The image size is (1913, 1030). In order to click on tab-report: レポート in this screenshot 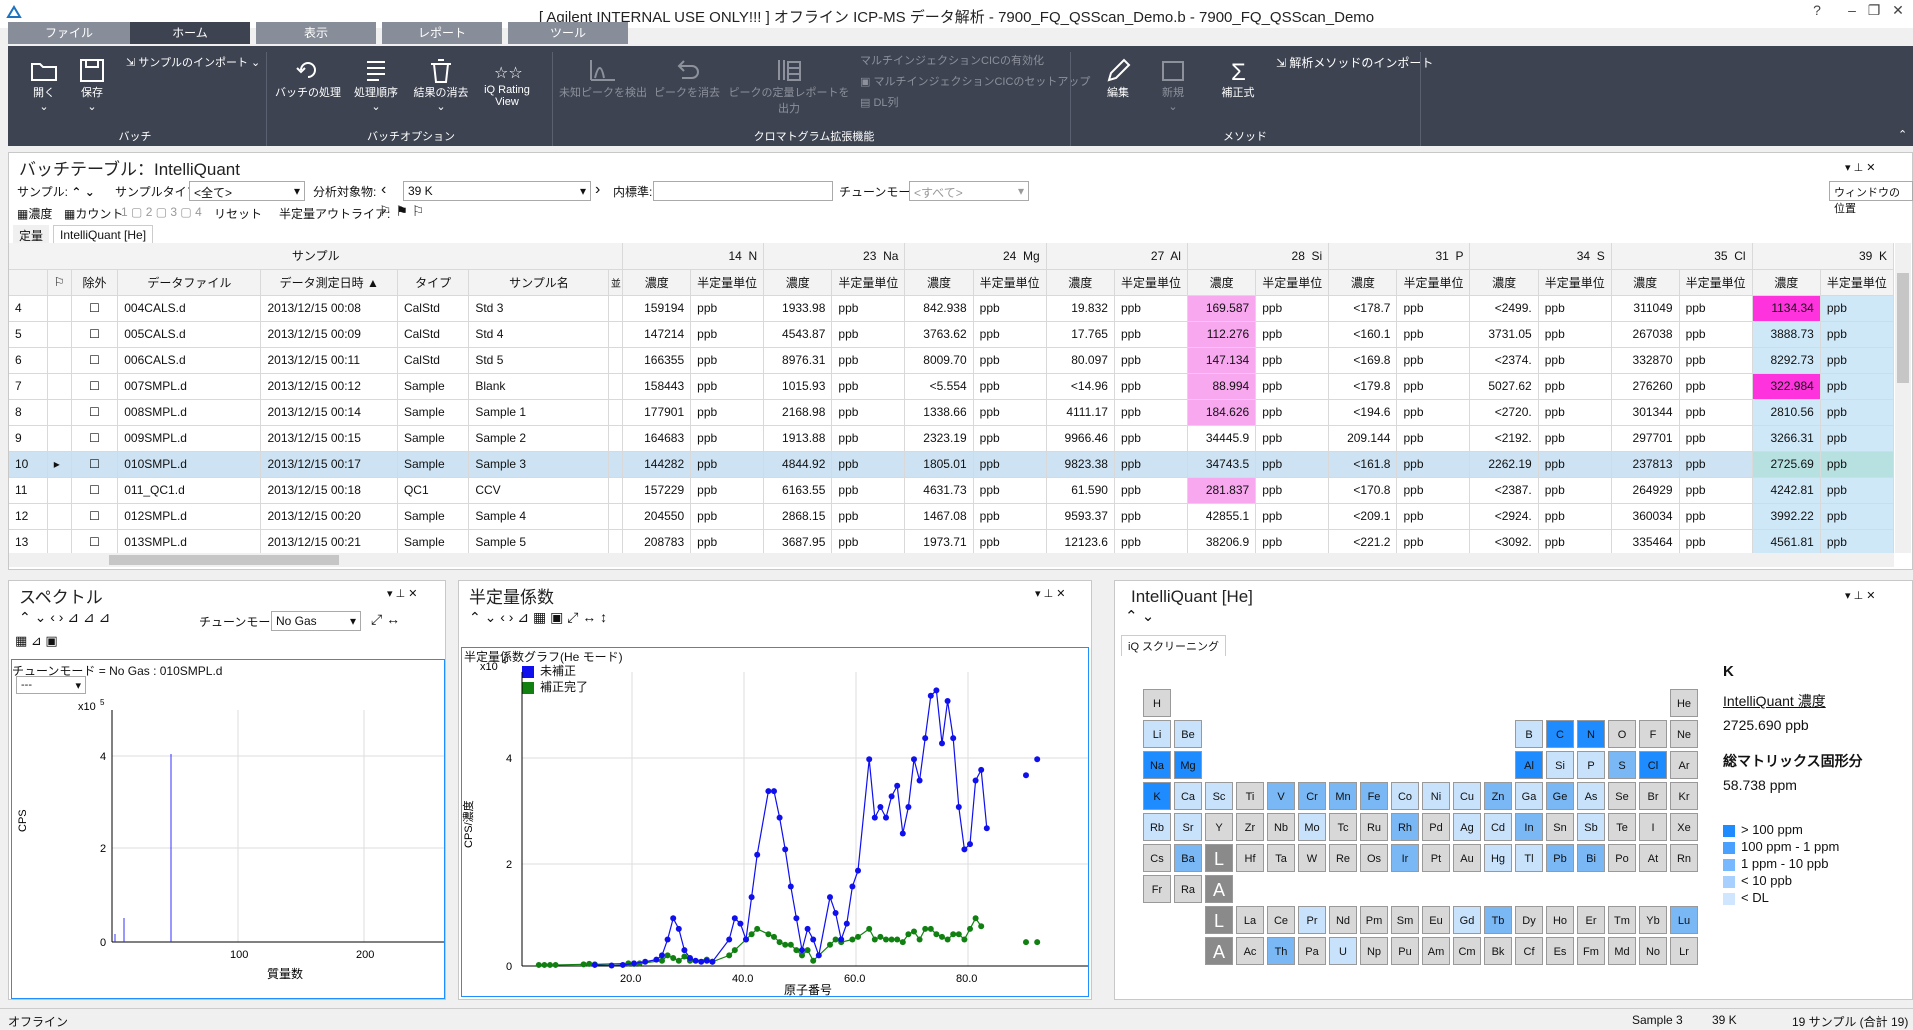, I will do `click(442, 33)`.